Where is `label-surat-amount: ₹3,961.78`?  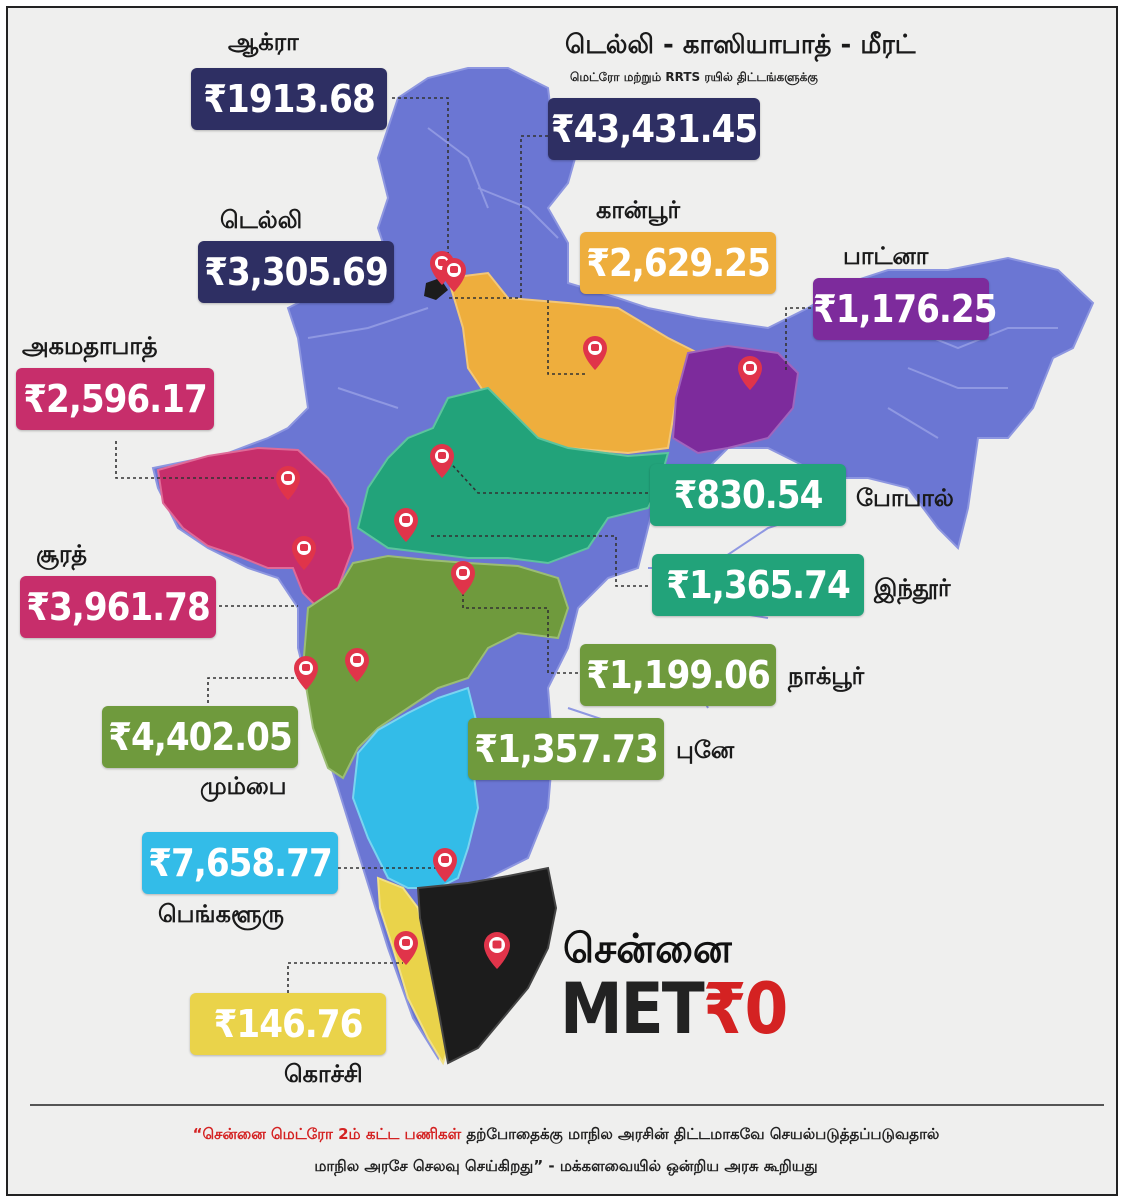 label-surat-amount: ₹3,961.78 is located at coordinates (118, 607).